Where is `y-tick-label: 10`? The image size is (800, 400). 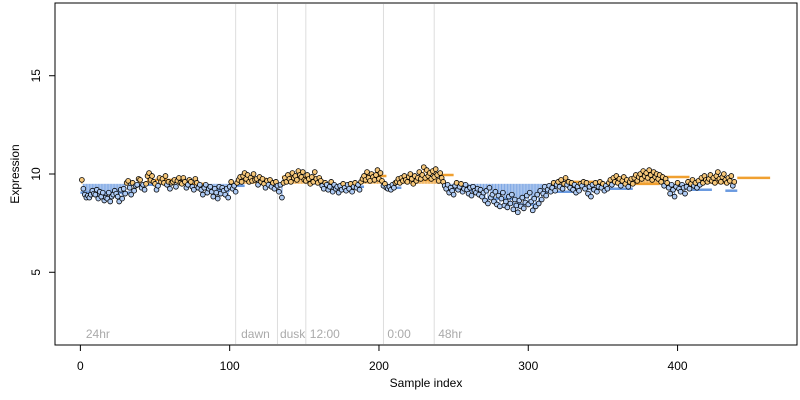
y-tick-label: 10 is located at coordinates (36, 174).